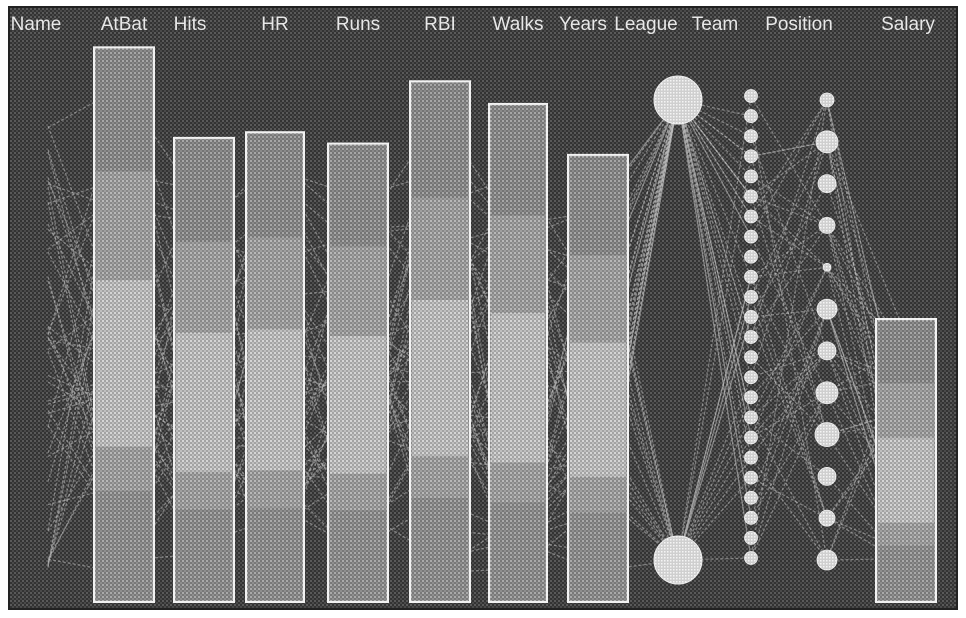 Image resolution: width=966 pixels, height=618 pixels. What do you see at coordinates (518, 25) in the screenshot?
I see `dimension-label-walks: Walks` at bounding box center [518, 25].